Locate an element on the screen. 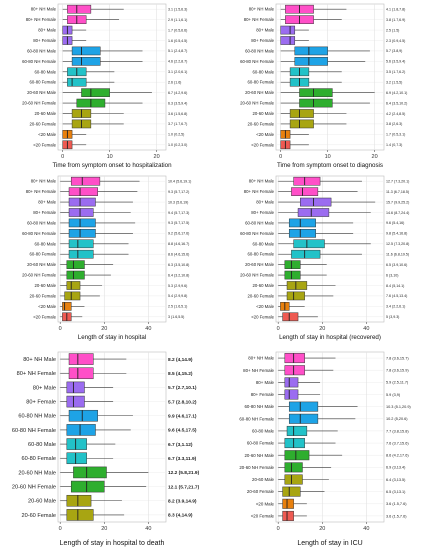 This screenshot has height=555, width=436. data-label: 10.3 (5.1,20.9) is located at coordinates (398, 407).